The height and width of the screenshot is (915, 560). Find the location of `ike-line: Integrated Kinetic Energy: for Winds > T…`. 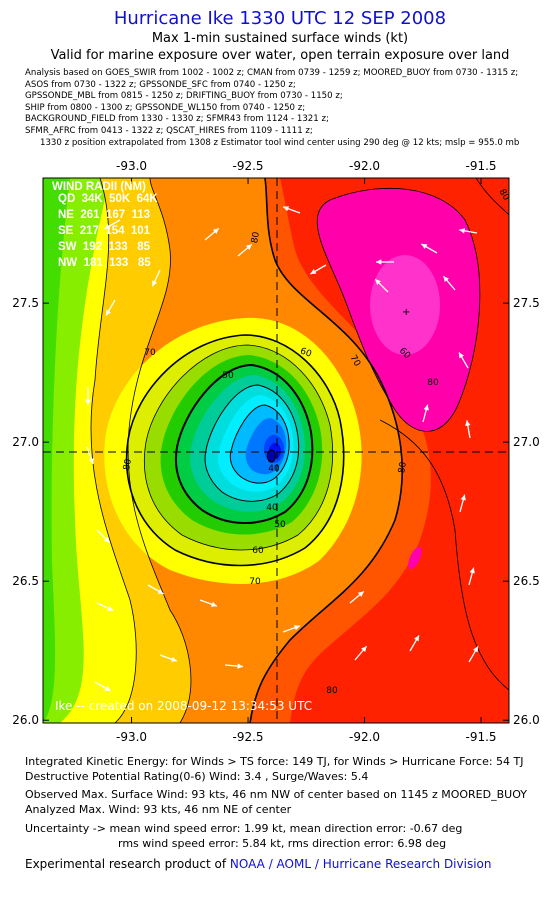

ike-line: Integrated Kinetic Energy: for Winds > T… is located at coordinates (274, 761).